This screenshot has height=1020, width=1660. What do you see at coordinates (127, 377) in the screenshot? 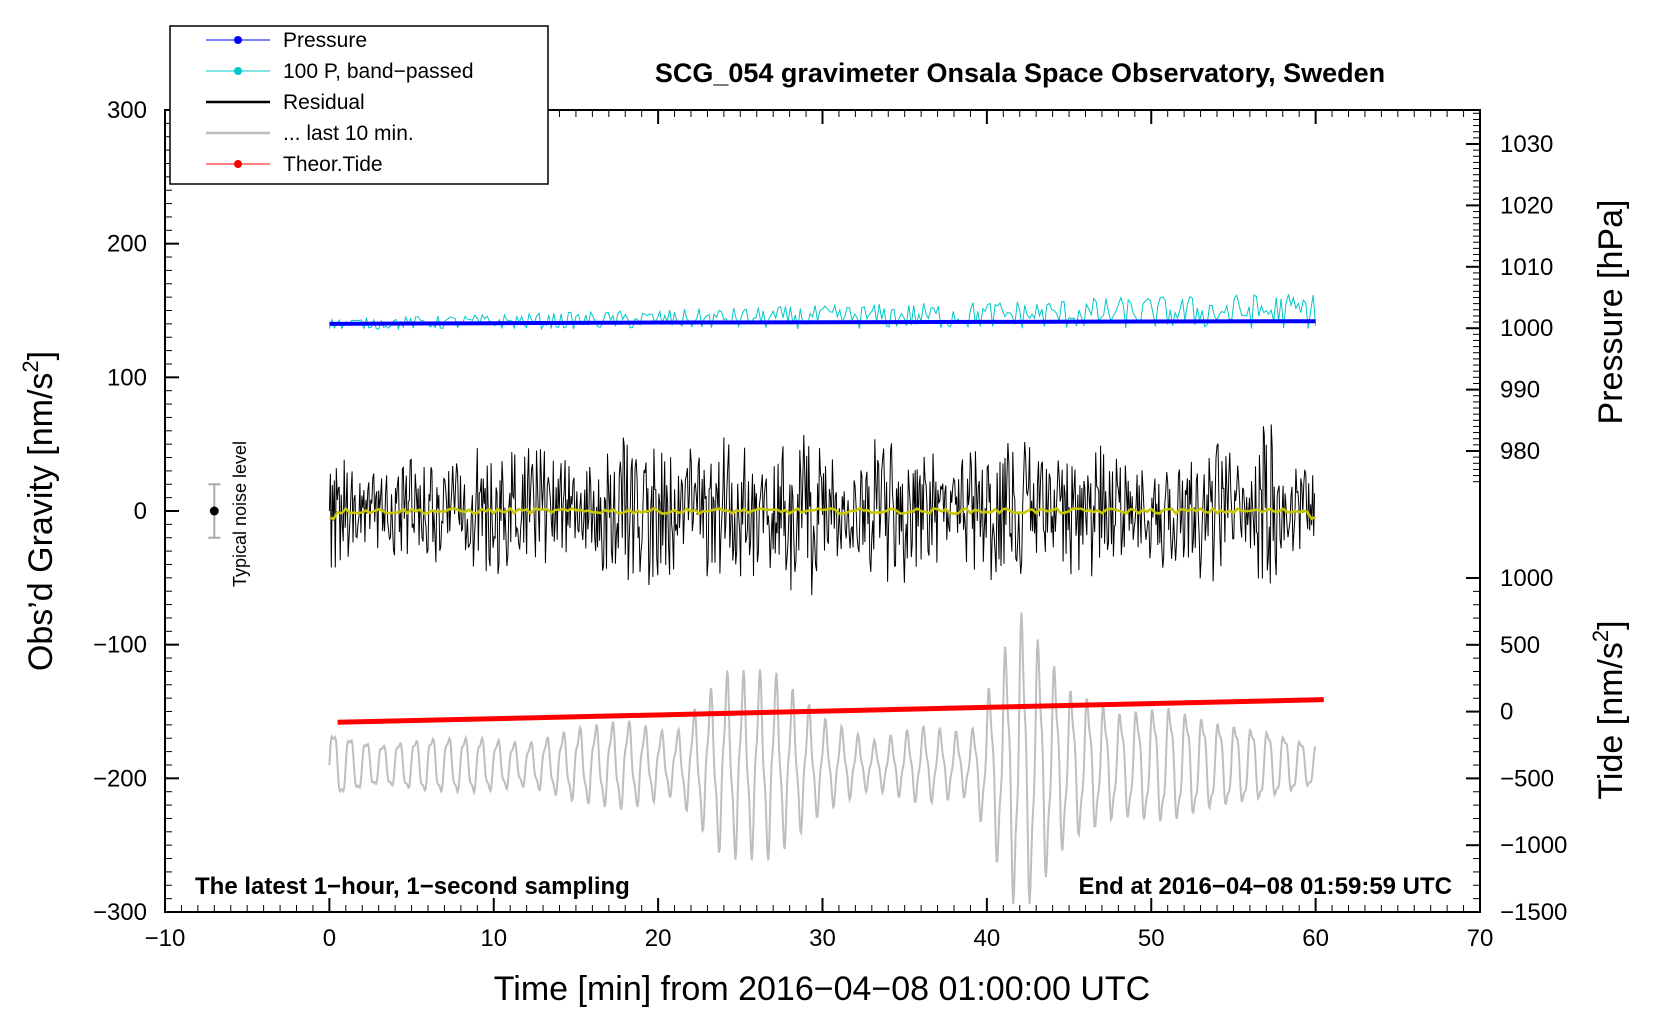
I see `y-tick-label: 100` at bounding box center [127, 377].